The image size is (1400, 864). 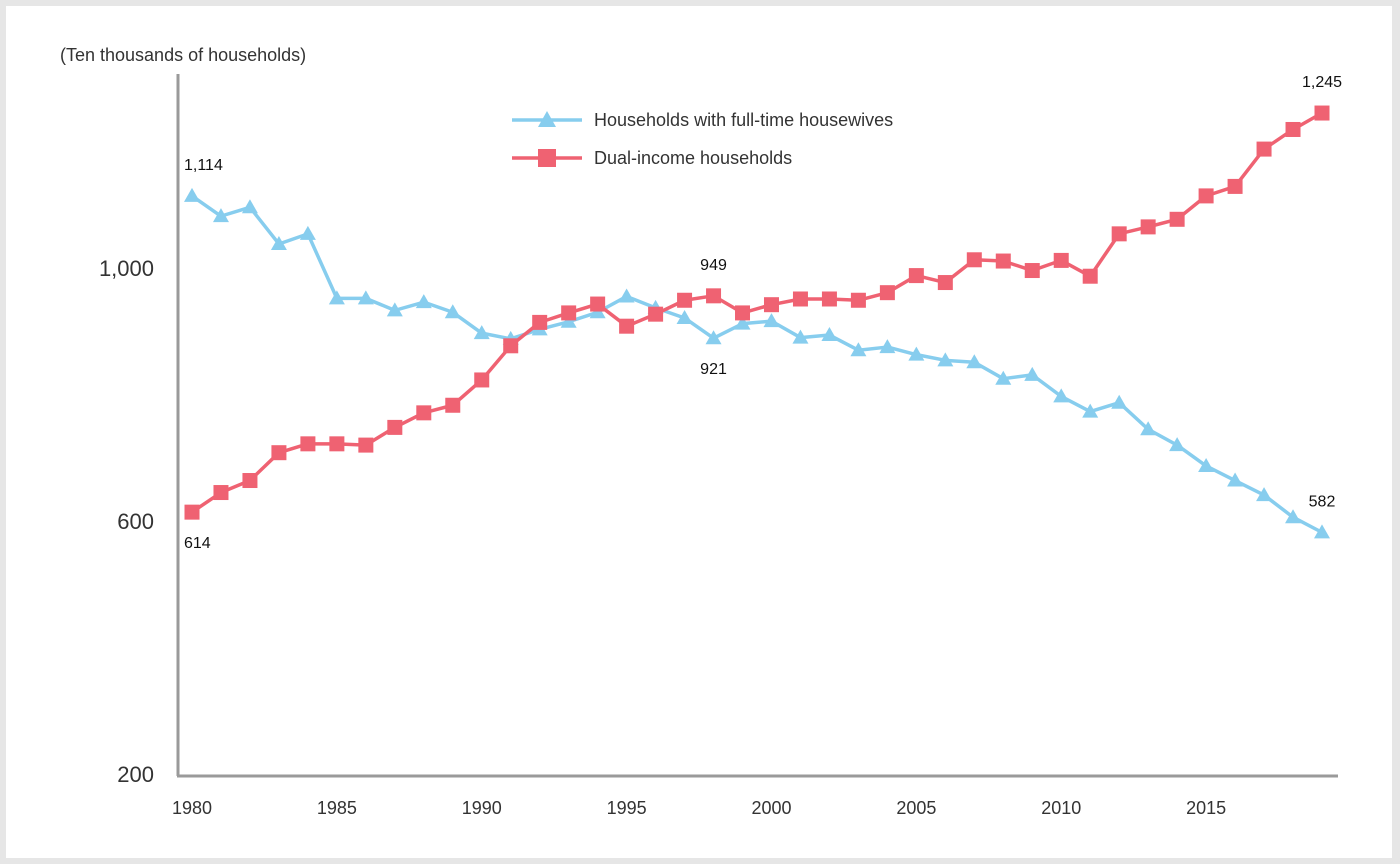 I want to click on y-tick-label: 1,000, so click(x=126, y=268).